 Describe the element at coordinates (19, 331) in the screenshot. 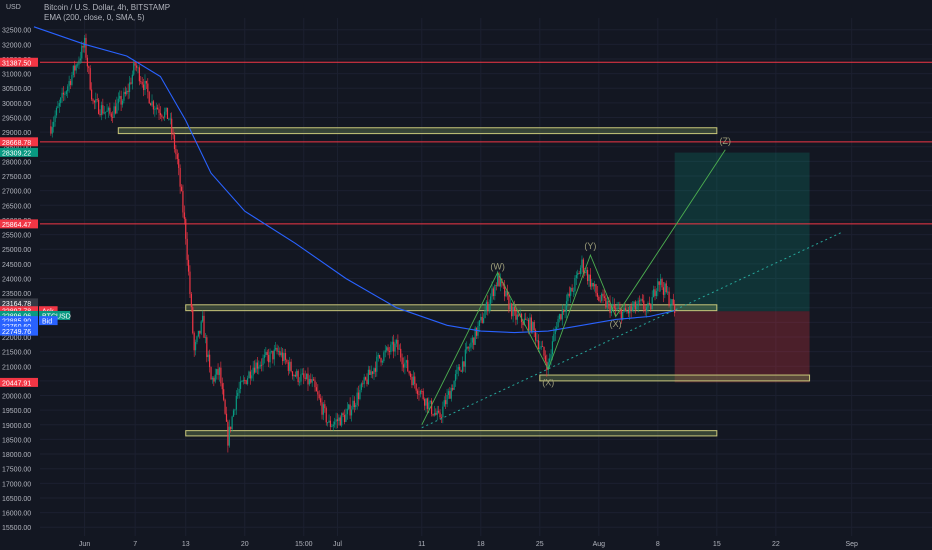

I see `price-badge: 22749.76` at that location.